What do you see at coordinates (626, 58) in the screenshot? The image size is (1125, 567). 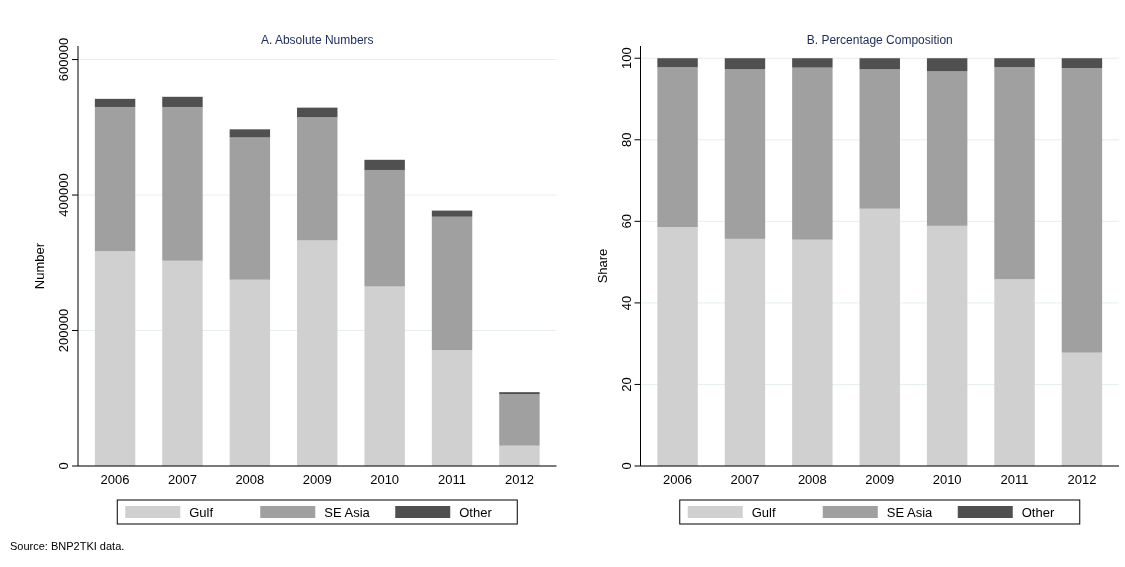 I see `y-tick-label: 100` at bounding box center [626, 58].